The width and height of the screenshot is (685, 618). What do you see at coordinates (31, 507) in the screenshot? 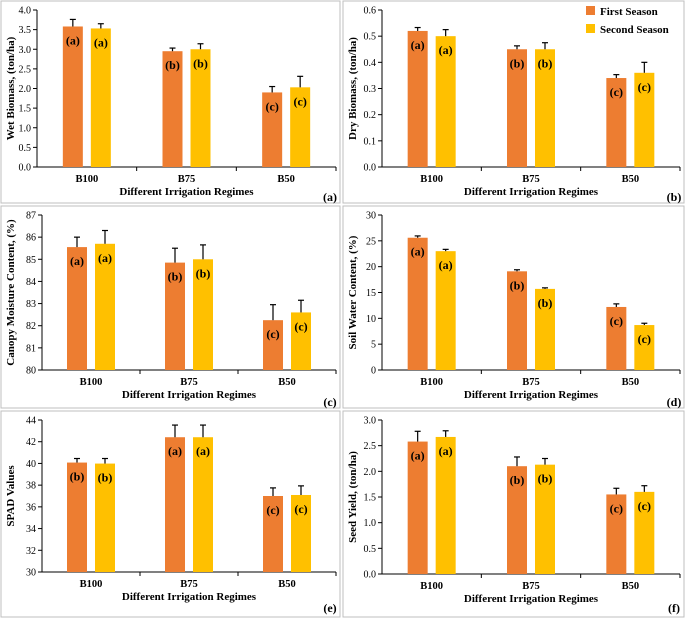
I see `y-tick-label: 36` at bounding box center [31, 507].